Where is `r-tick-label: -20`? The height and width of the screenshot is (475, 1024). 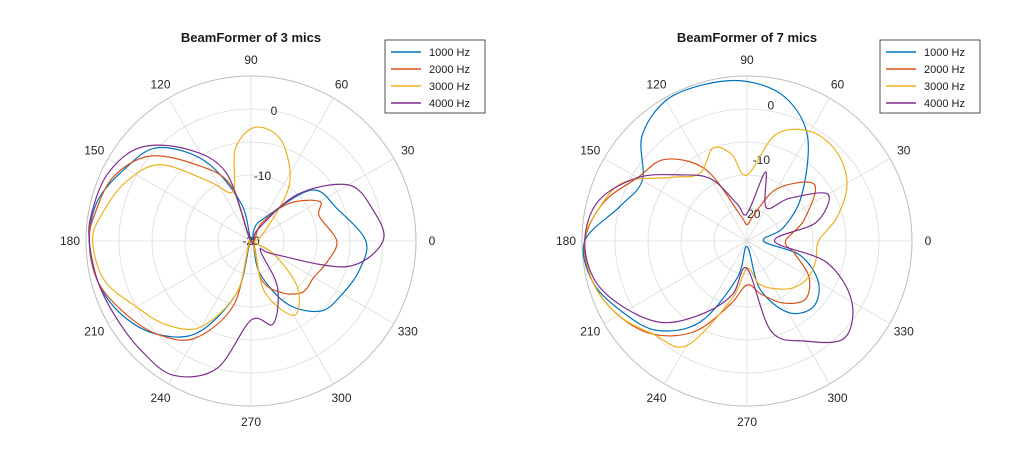
r-tick-label: -20 is located at coordinates (752, 214).